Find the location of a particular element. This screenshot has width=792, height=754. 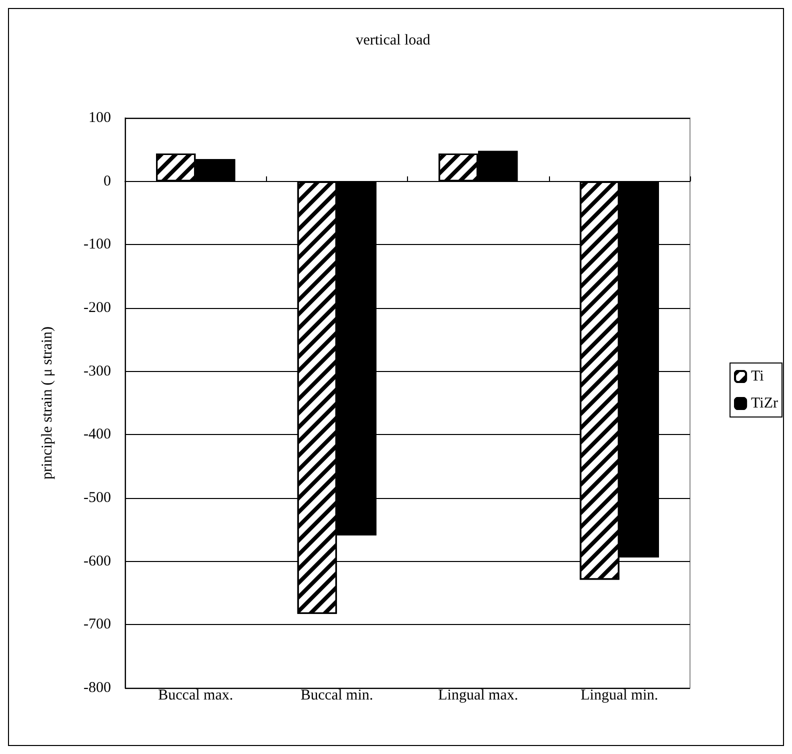

y-tick-label: 100 is located at coordinates (99, 118).